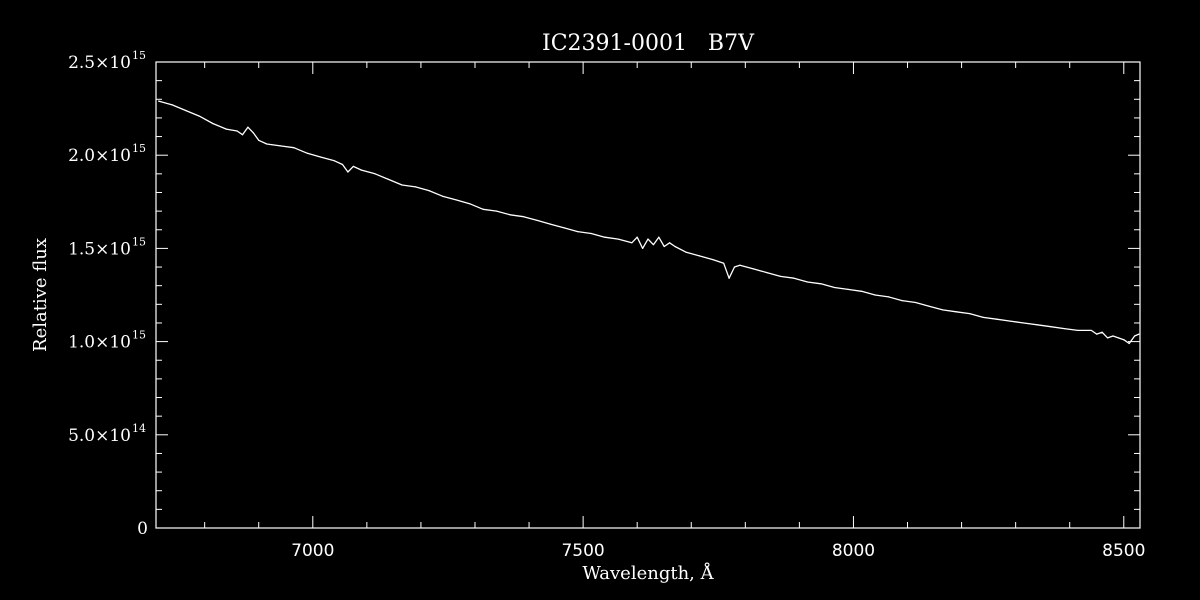  What do you see at coordinates (648, 43) in the screenshot?
I see `chart-title: IC2391-0001 B7V` at bounding box center [648, 43].